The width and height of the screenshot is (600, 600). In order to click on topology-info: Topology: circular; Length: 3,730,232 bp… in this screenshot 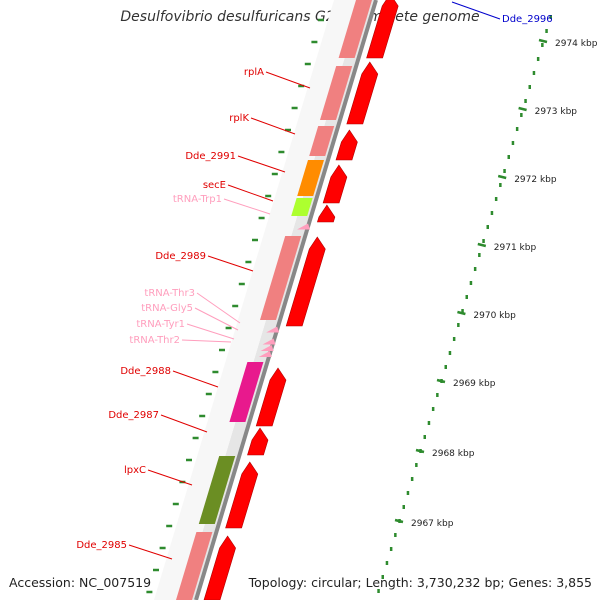, I will do `click(420, 582)`.